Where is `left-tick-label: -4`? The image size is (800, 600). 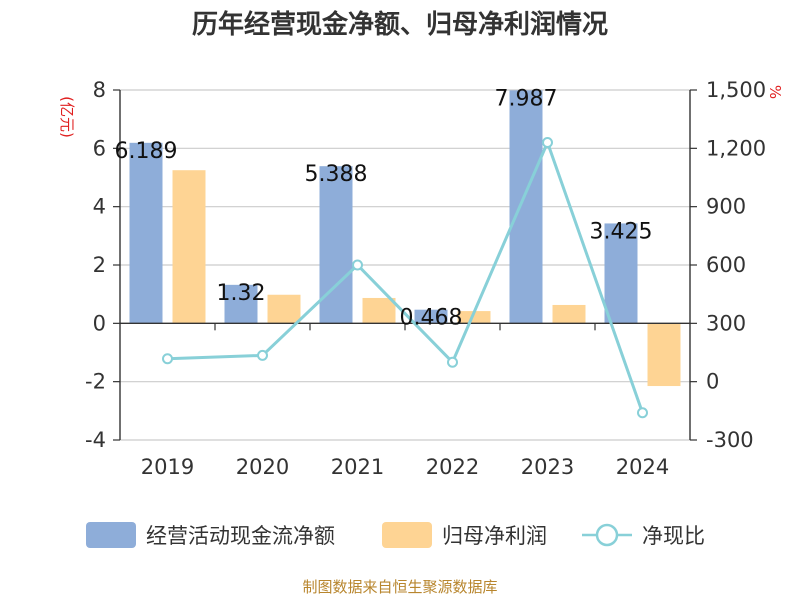 left-tick-label: -4 is located at coordinates (95, 440).